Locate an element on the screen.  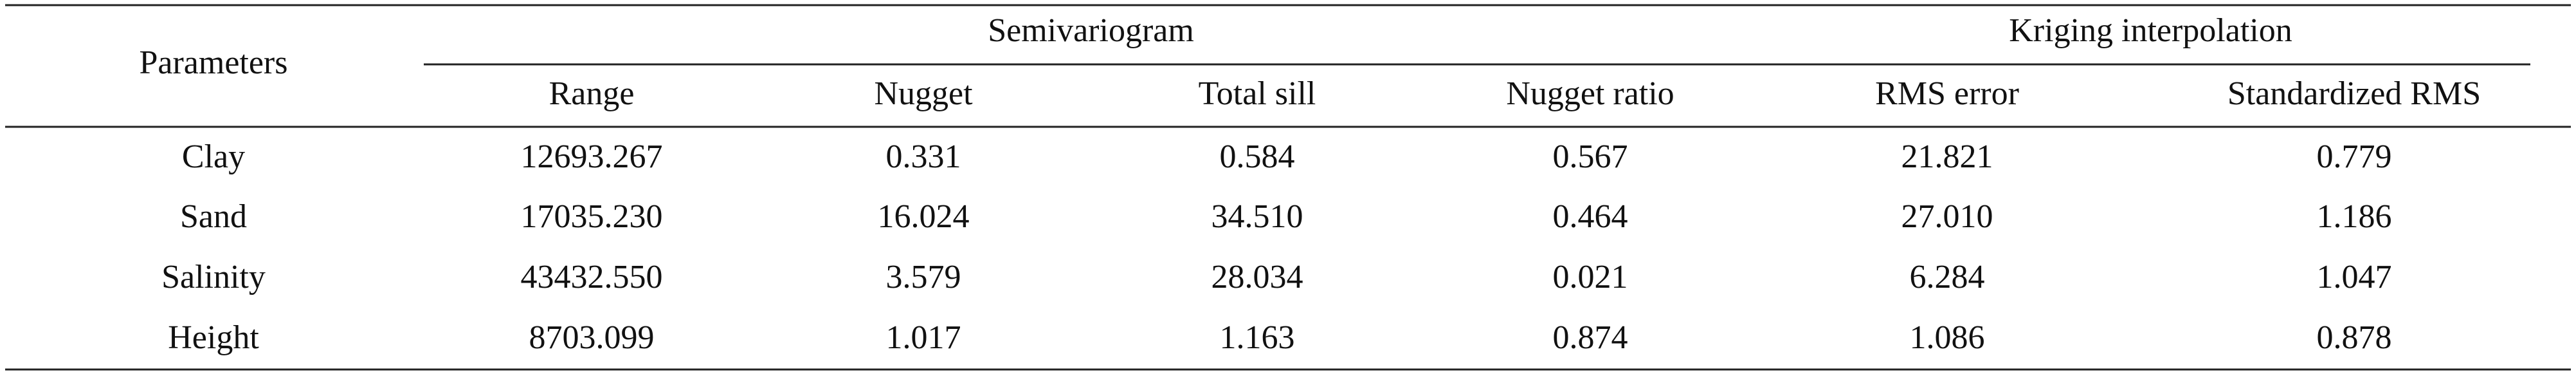
cell: 21.821 is located at coordinates (1947, 156).